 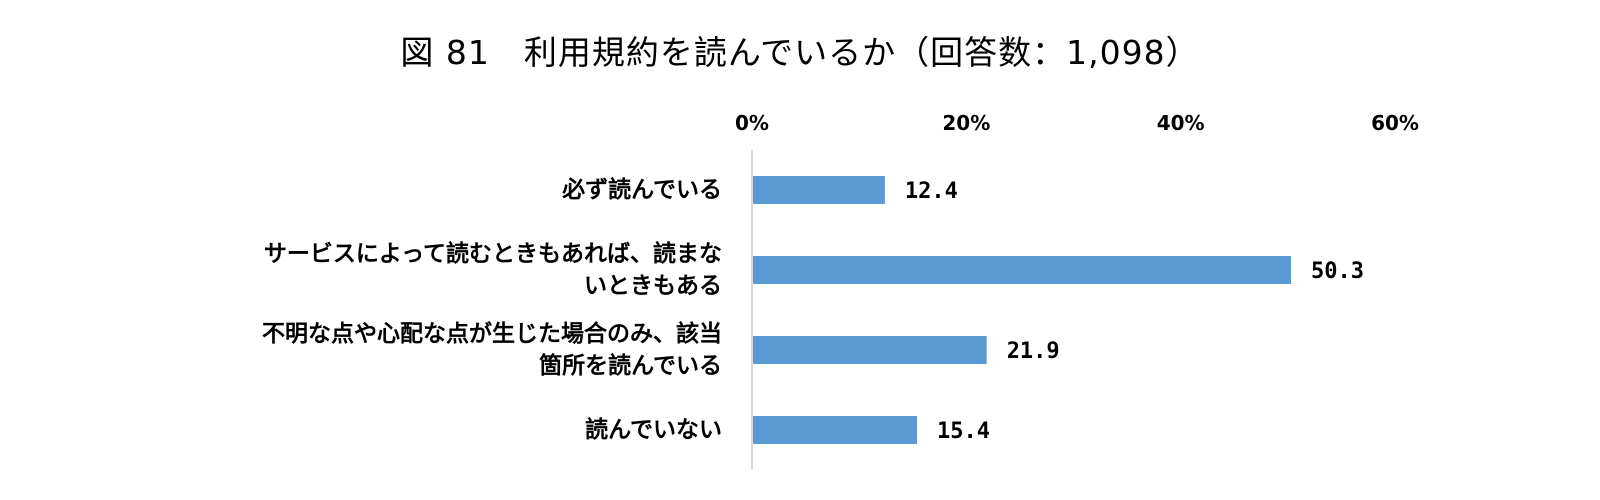 What do you see at coordinates (1033, 351) in the screenshot?
I see `data-label: 21.9` at bounding box center [1033, 351].